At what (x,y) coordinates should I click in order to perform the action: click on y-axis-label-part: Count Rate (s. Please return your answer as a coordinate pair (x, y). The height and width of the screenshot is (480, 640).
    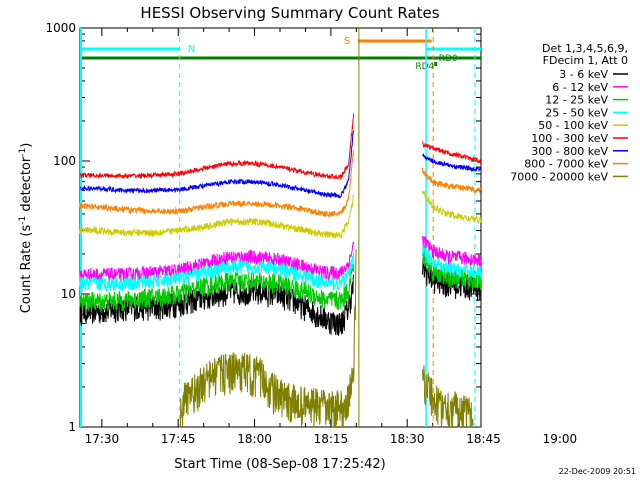
    Looking at the image, I should click on (26, 269).